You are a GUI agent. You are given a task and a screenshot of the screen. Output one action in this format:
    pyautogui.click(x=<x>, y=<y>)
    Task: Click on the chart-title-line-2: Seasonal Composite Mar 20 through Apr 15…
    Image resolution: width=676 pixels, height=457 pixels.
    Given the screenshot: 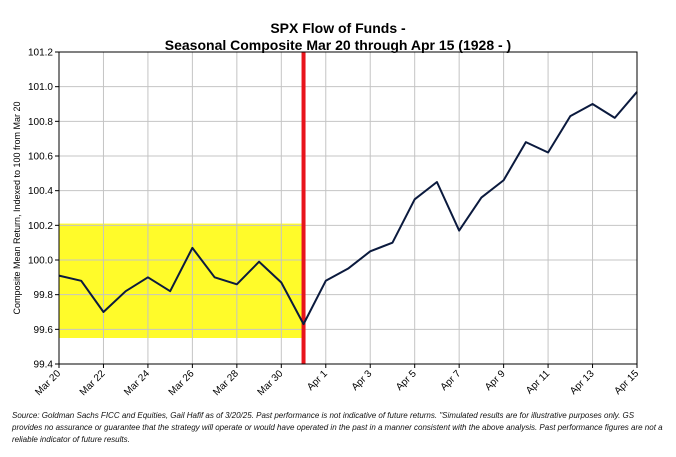 What is the action you would take?
    pyautogui.click(x=338, y=45)
    